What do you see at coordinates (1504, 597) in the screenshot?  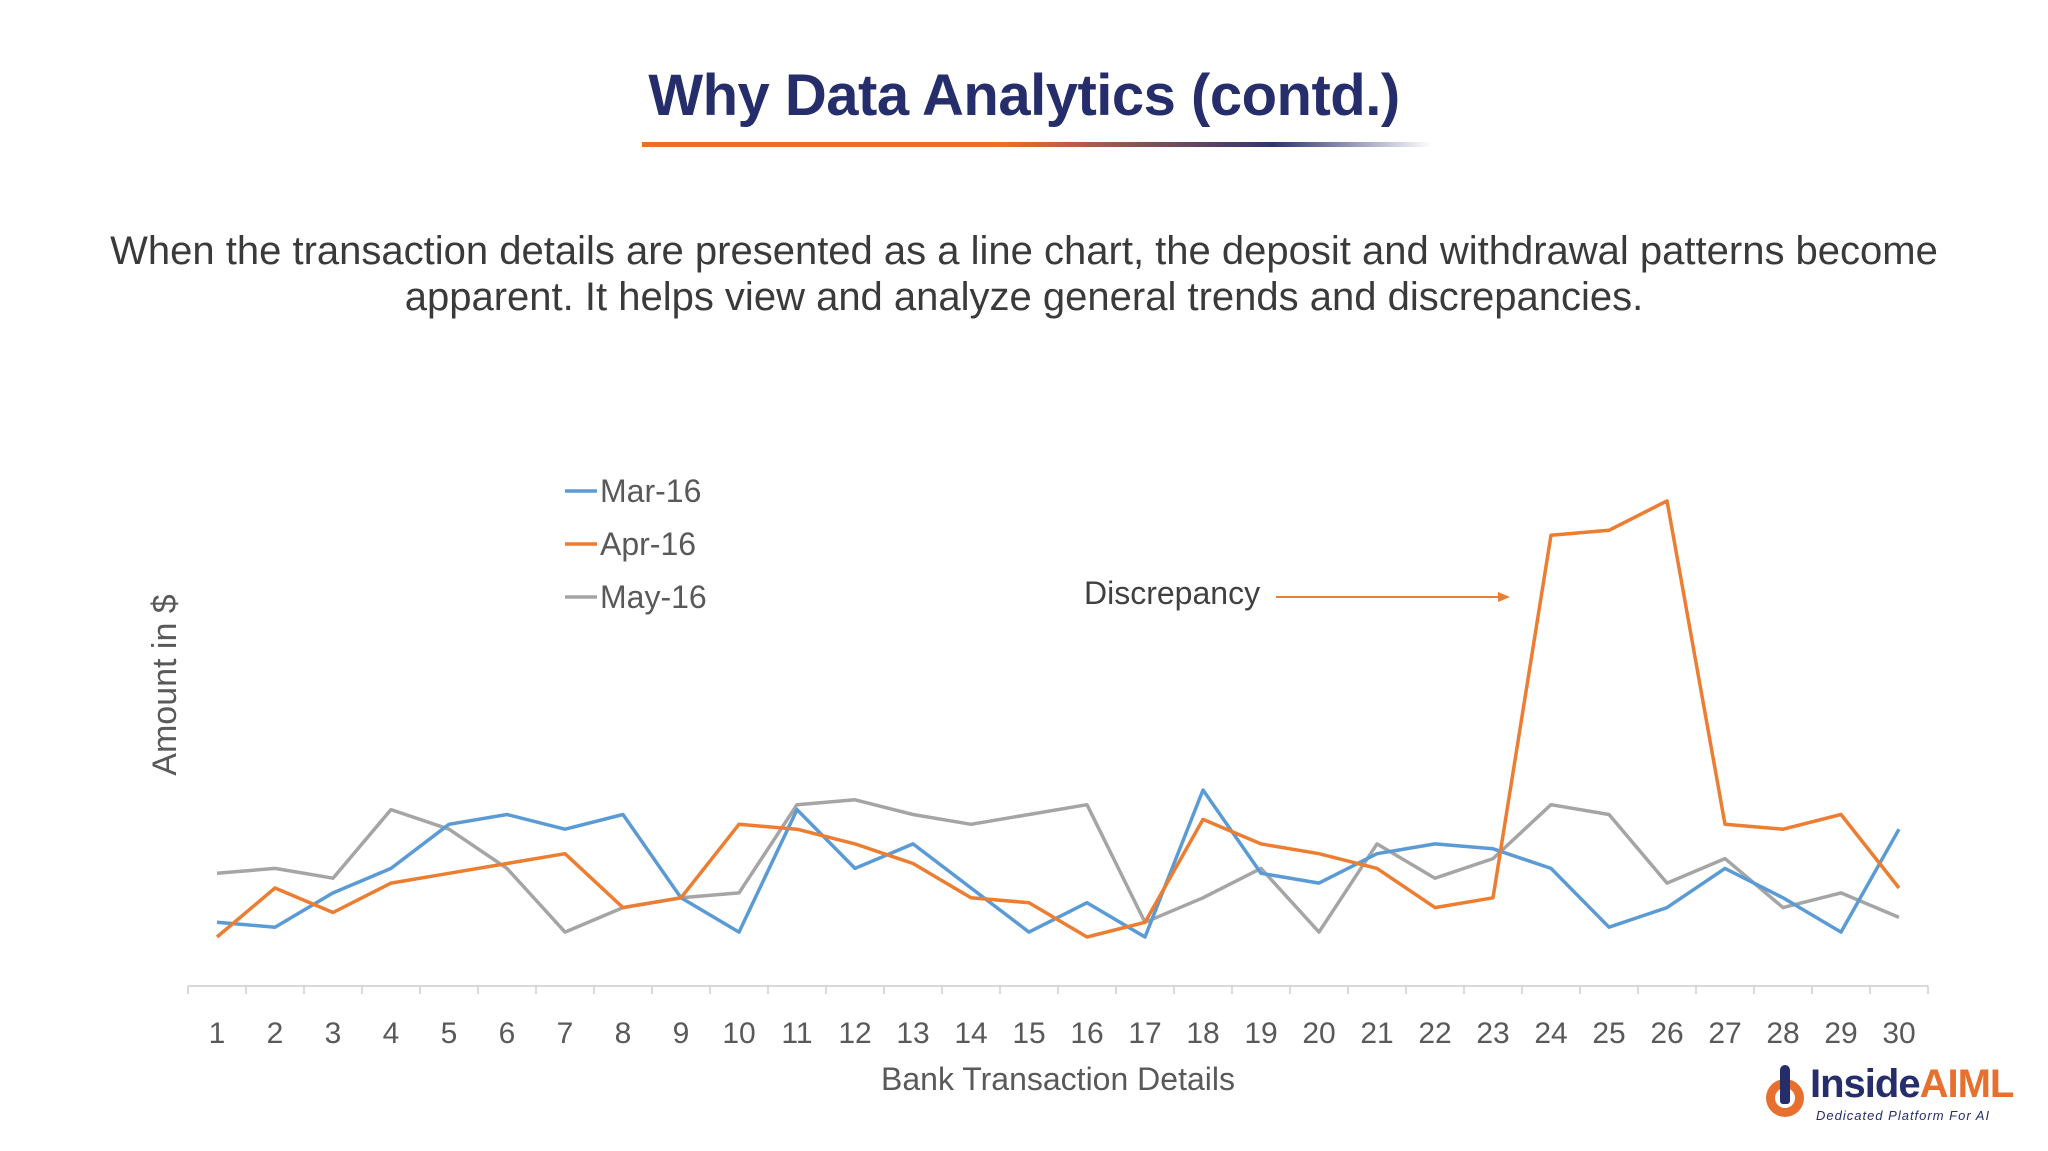 I see `discrepancy-arrow-head` at bounding box center [1504, 597].